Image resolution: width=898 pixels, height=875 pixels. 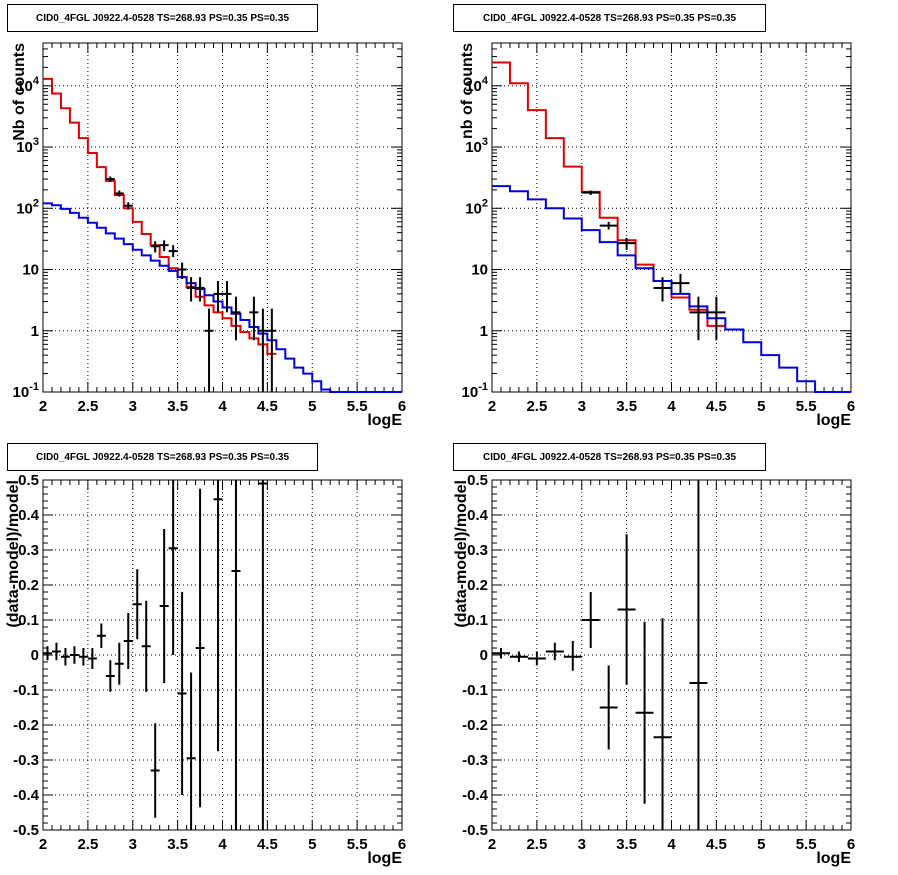 I want to click on y-tick-label: 0.4, so click(x=478, y=515).